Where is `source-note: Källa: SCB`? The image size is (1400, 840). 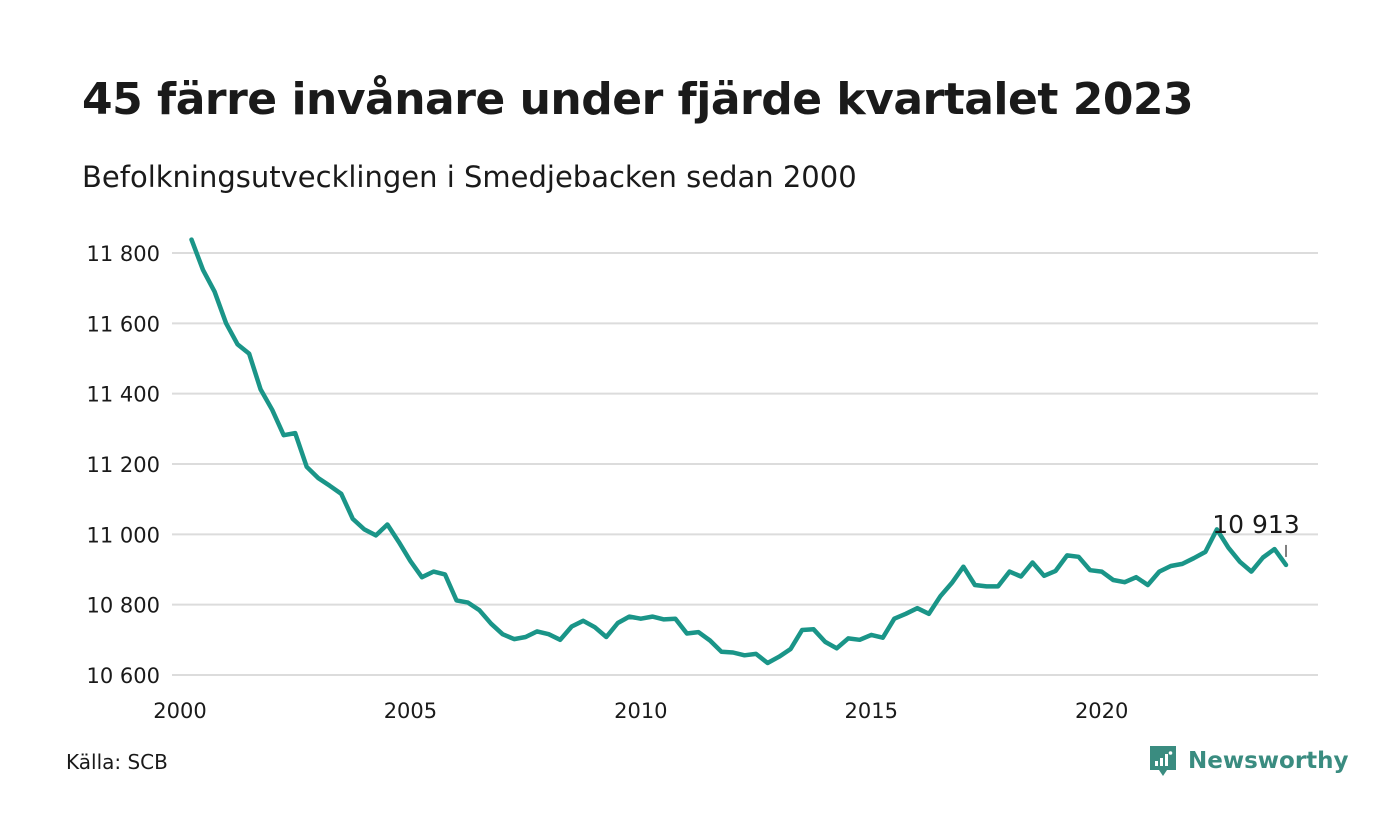
source-note: Källa: SCB is located at coordinates (117, 762).